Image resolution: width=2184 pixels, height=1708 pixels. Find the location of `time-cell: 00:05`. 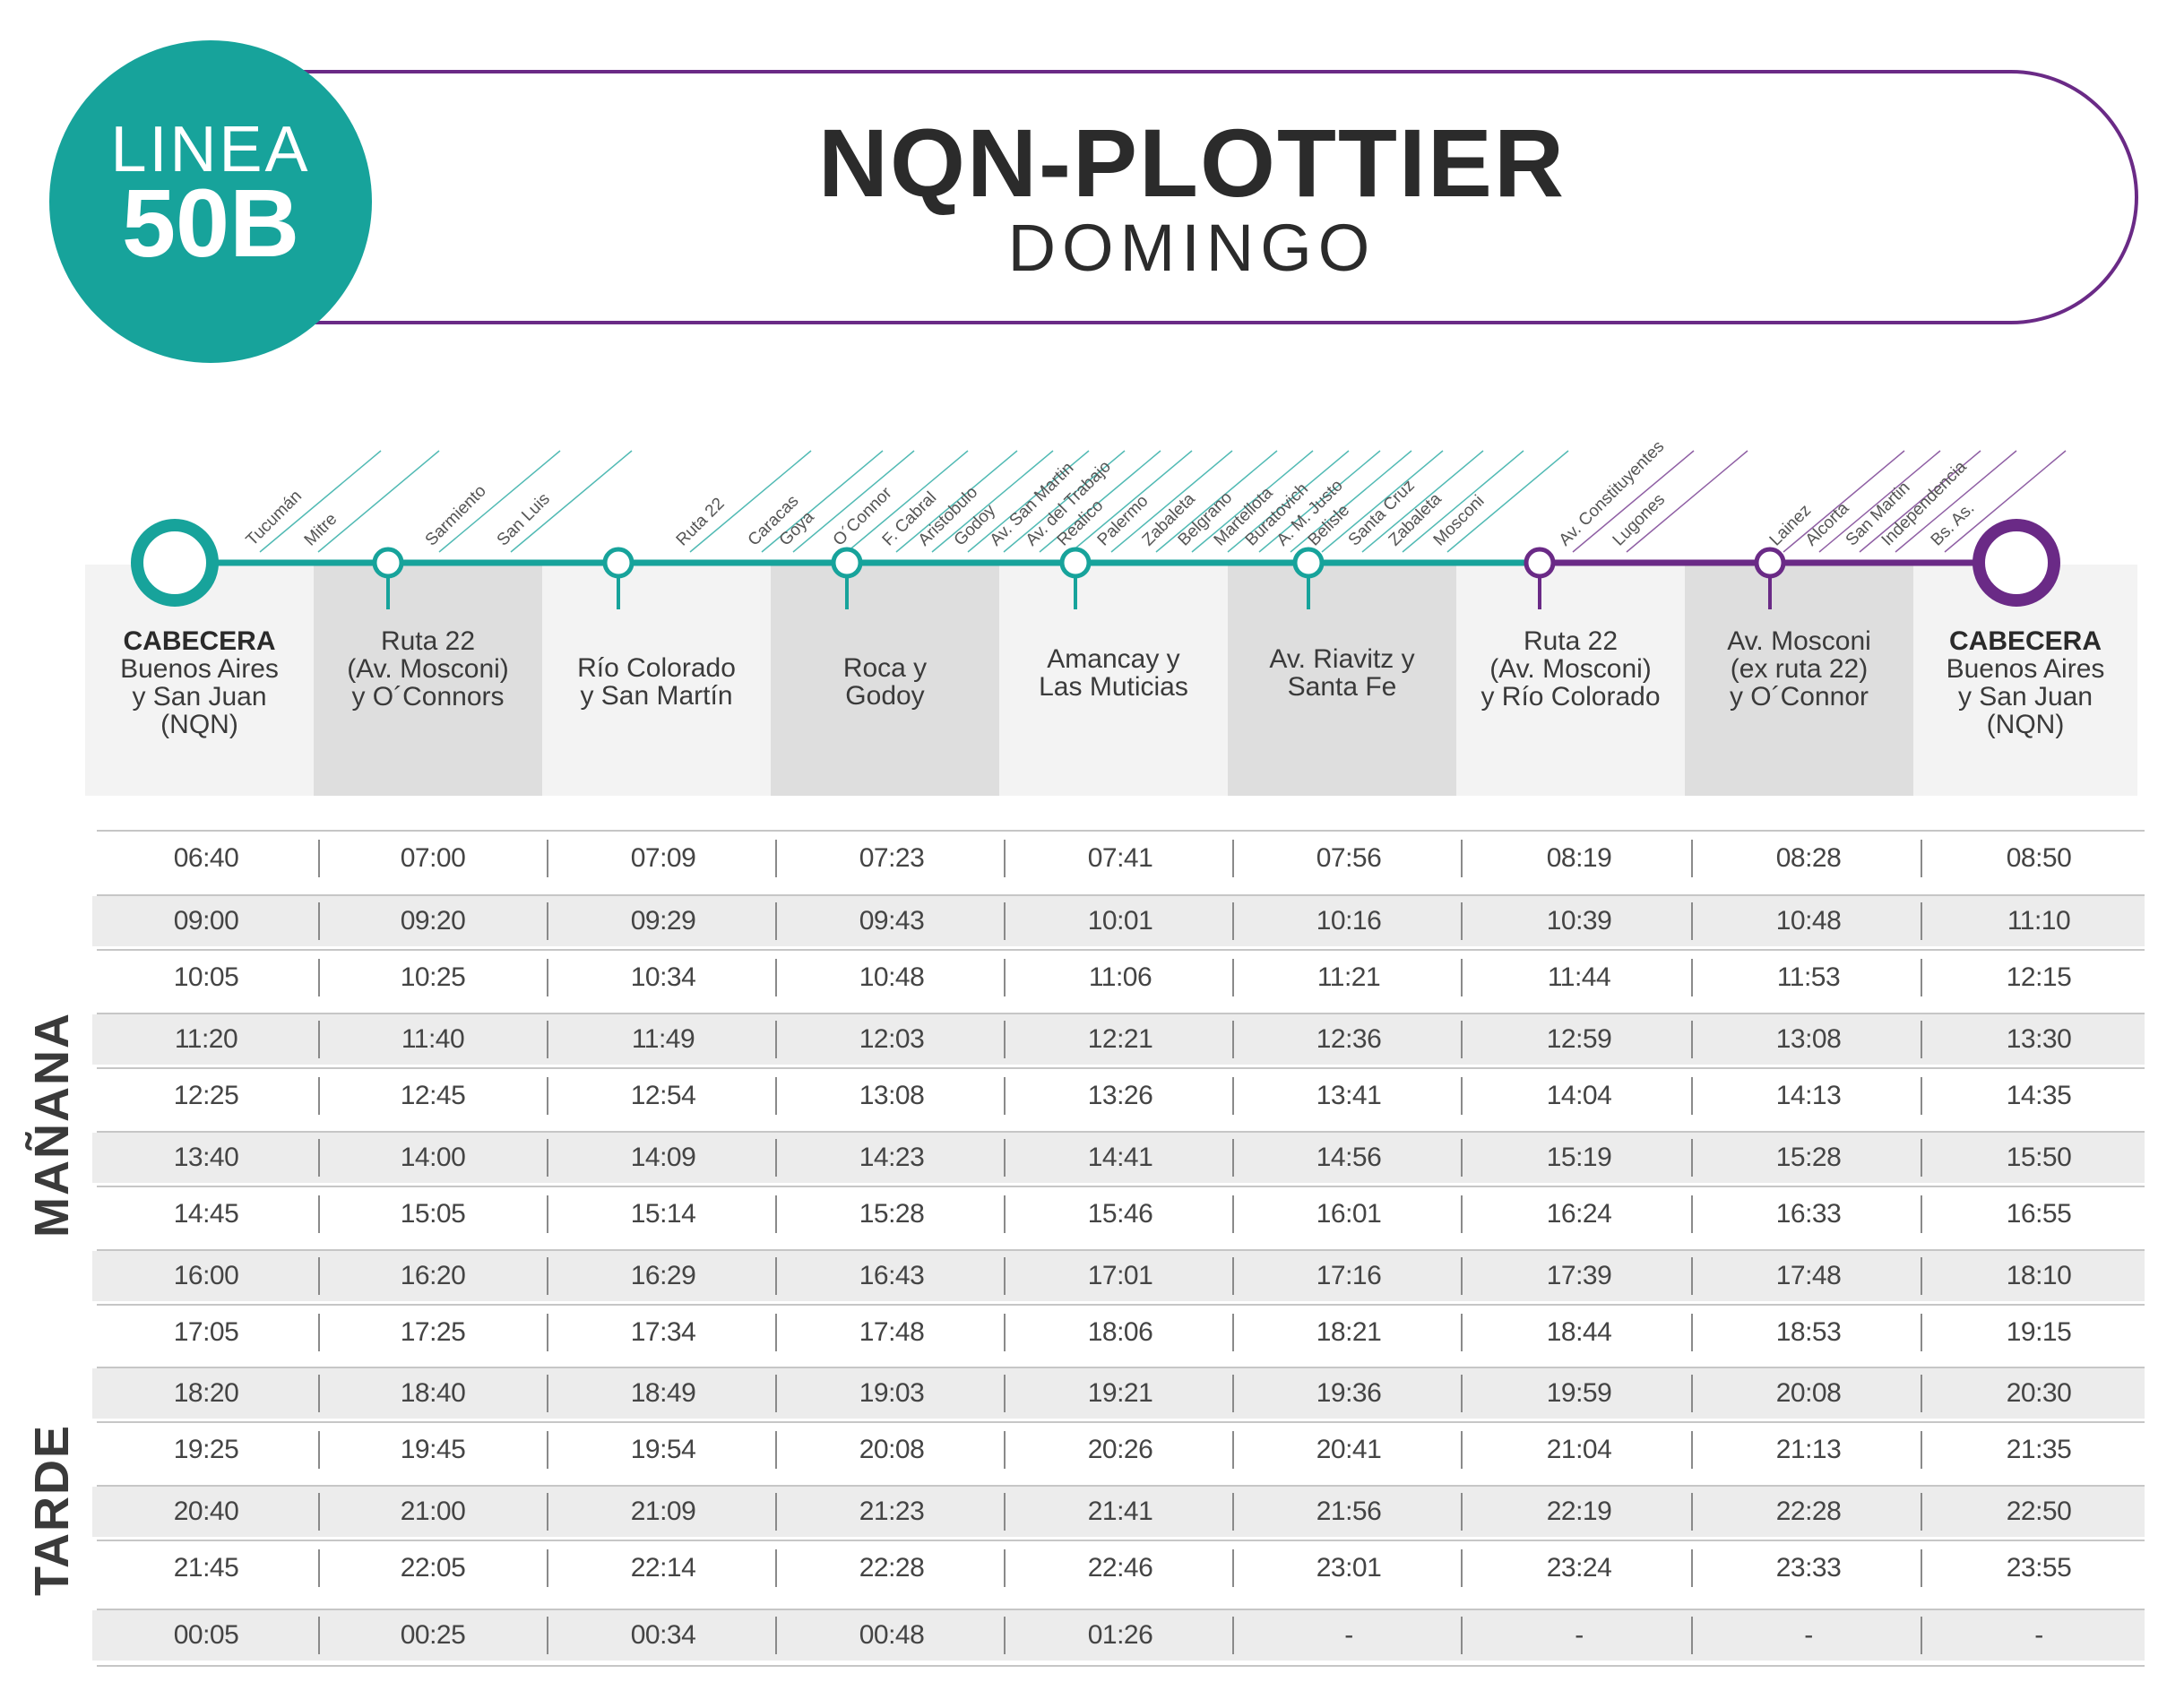

time-cell: 00:05 is located at coordinates (206, 1635).